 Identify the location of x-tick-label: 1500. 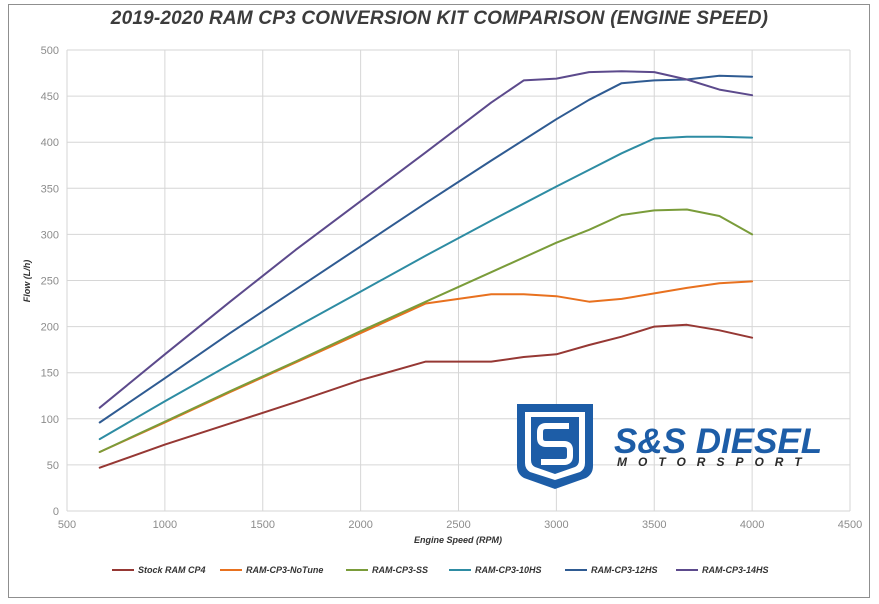
(263, 525).